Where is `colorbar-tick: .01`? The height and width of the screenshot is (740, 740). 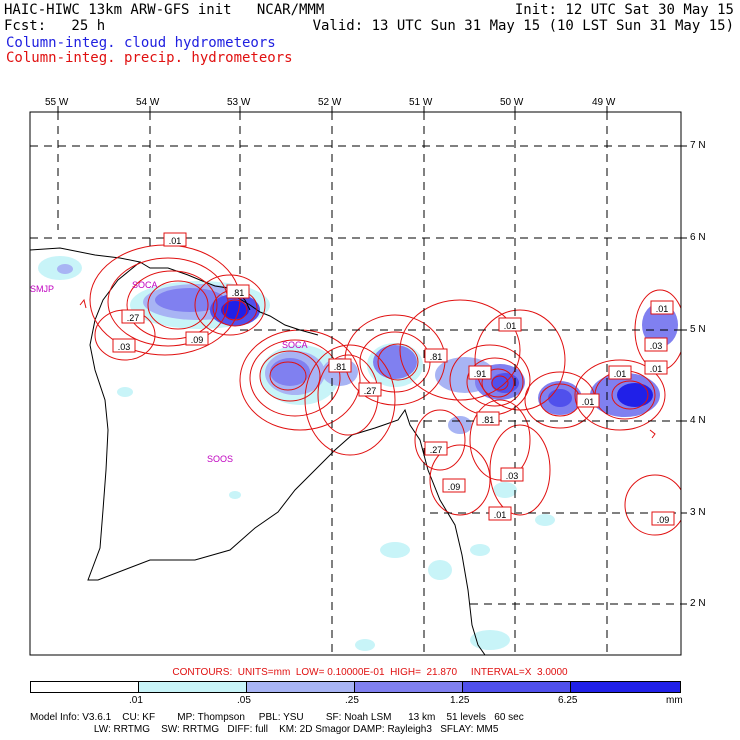 colorbar-tick: .01 is located at coordinates (136, 700).